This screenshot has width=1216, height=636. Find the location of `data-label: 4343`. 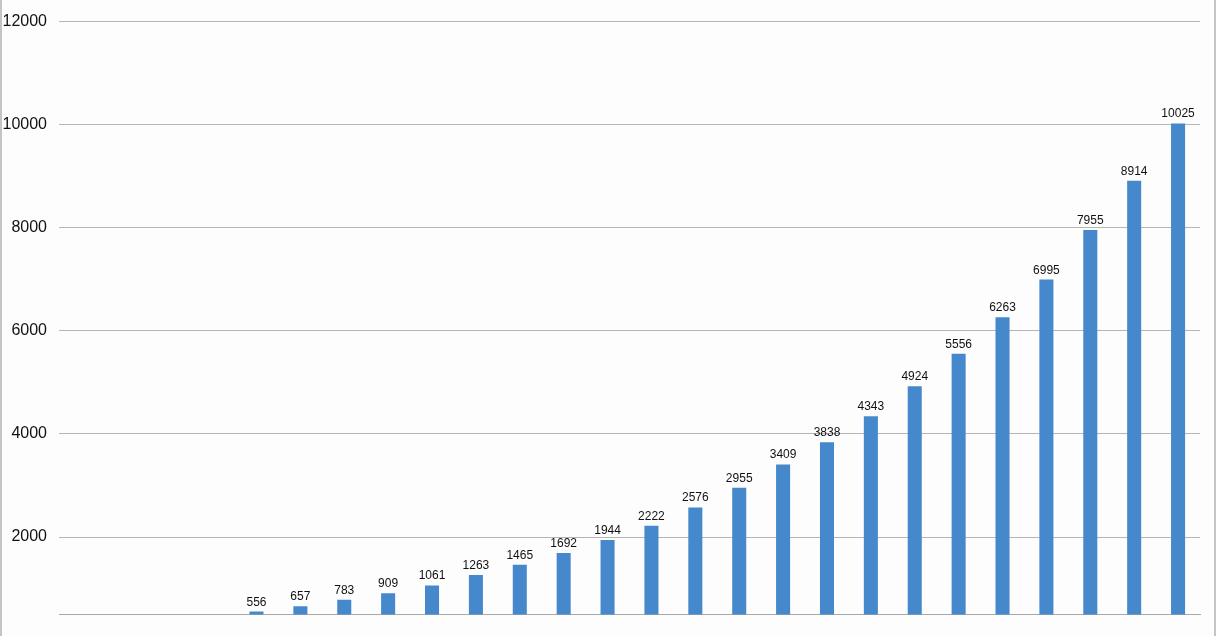

data-label: 4343 is located at coordinates (871, 406).